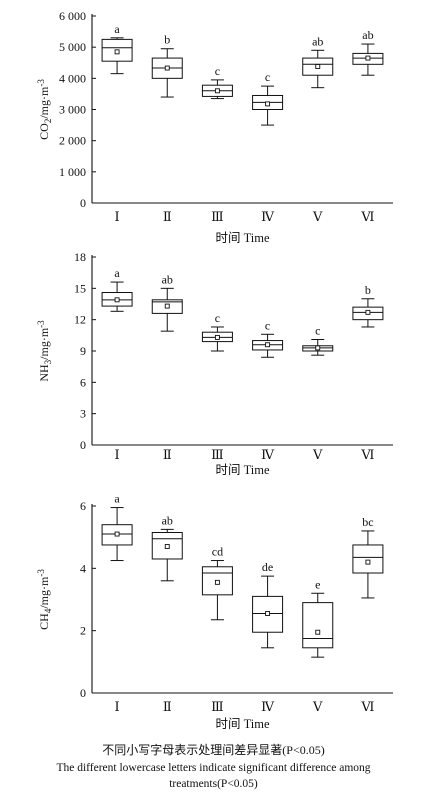 The height and width of the screenshot is (797, 427). What do you see at coordinates (217, 454) in the screenshot?
I see `x-tick-label: Ⅲ` at bounding box center [217, 454].